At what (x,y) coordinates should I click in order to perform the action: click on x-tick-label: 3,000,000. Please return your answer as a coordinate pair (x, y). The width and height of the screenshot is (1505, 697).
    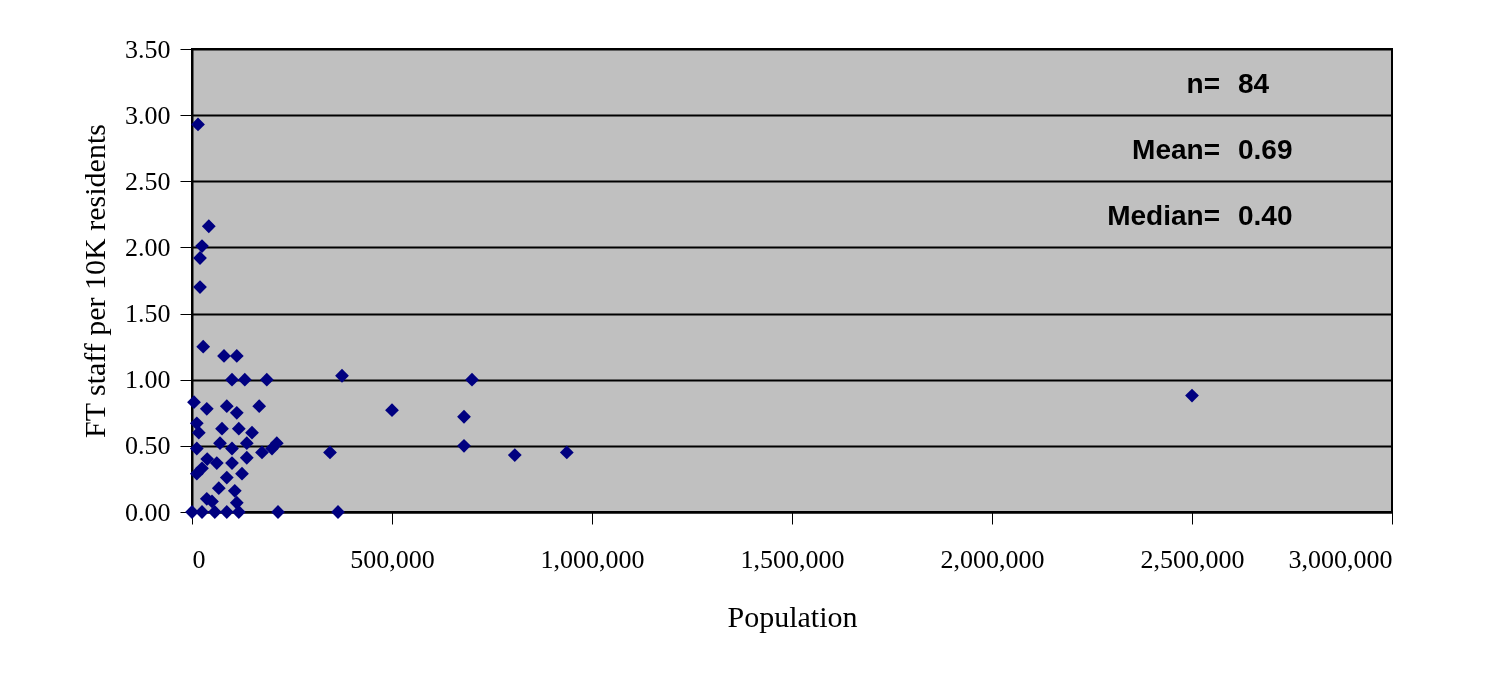
    Looking at the image, I should click on (1340, 559).